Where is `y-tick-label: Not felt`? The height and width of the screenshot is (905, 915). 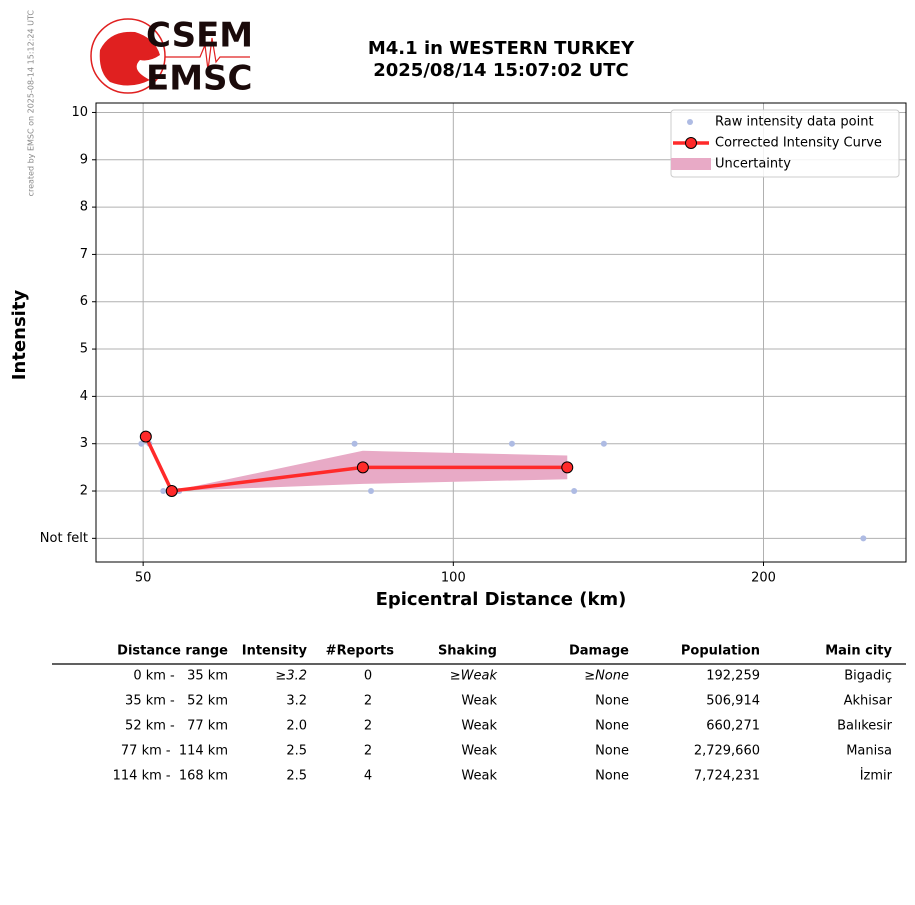
y-tick-label: Not felt is located at coordinates (64, 538).